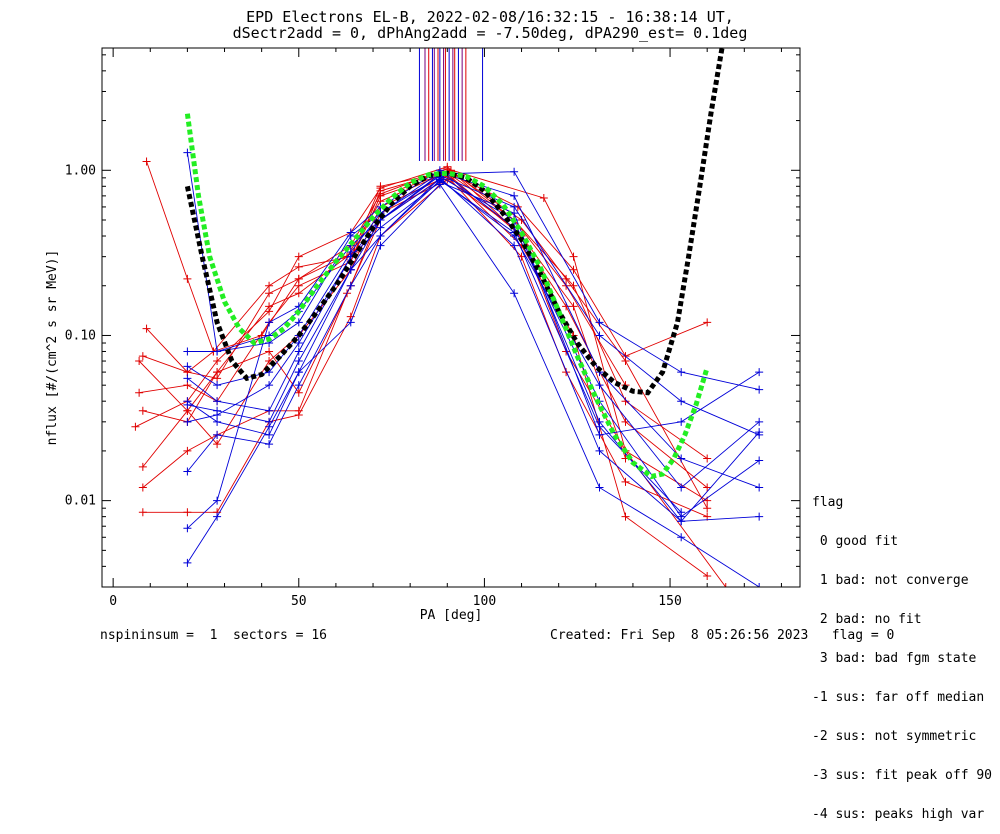  I want to click on x-tick-label-100: 100, so click(484, 601).